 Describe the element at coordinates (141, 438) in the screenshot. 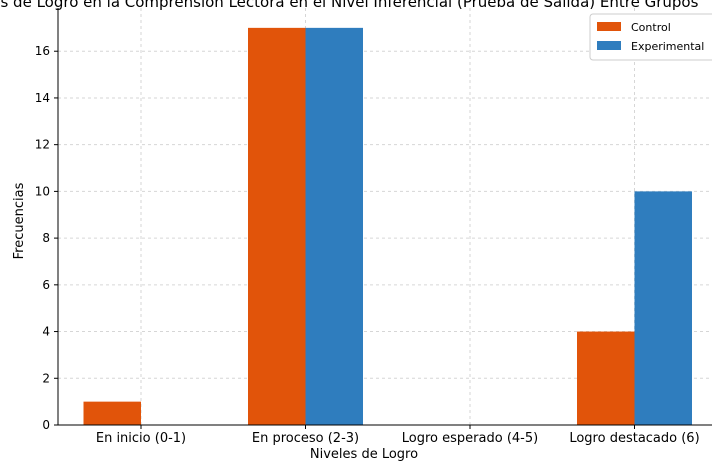

I see `x-tick-label: En inicio (0-1)` at that location.